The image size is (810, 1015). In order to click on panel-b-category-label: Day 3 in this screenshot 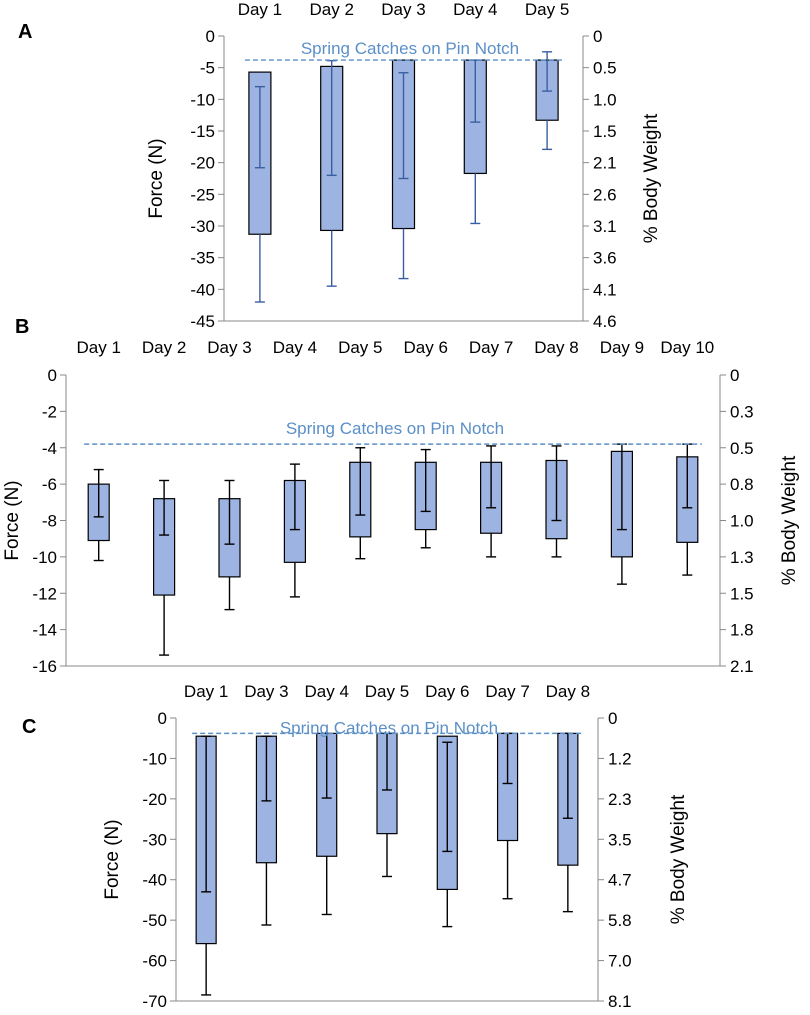, I will do `click(229, 347)`.